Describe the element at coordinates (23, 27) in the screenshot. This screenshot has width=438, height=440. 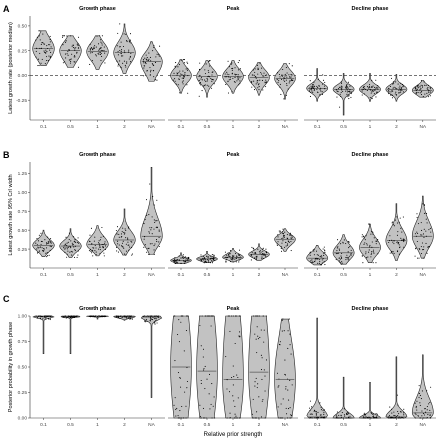
I see `y-tick-label-a: 0.50` at that location.